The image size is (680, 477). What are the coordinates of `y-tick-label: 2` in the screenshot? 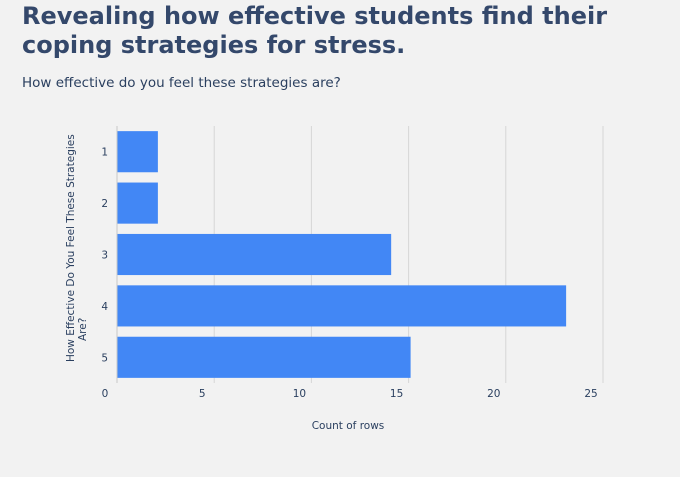 It's located at (104, 204).